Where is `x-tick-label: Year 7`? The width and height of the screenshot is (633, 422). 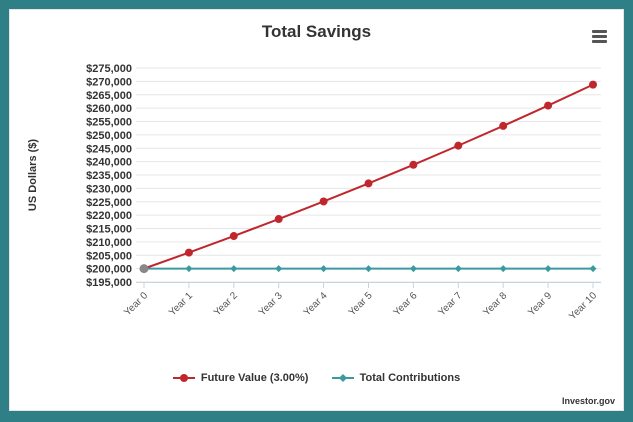
x-tick-label: Year 7 is located at coordinates (450, 304).